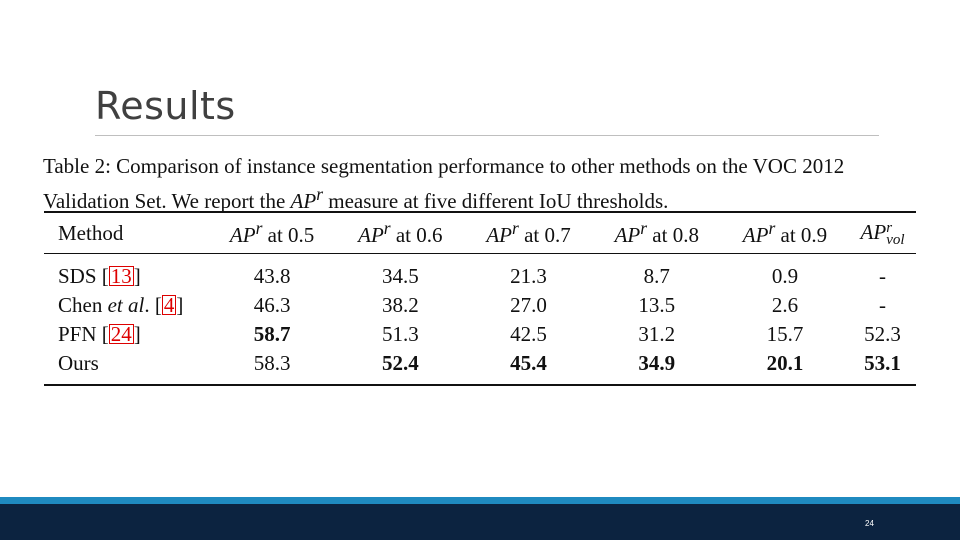  I want to click on table-cell: 27.0, so click(528, 305).